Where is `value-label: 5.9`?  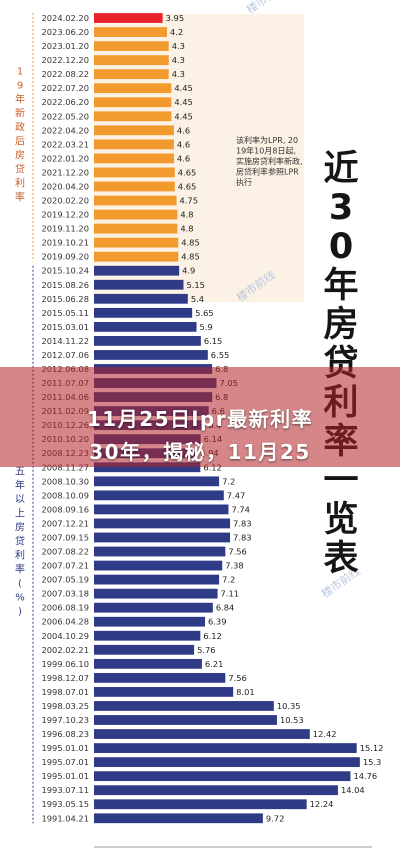
value-label: 5.9 is located at coordinates (206, 327).